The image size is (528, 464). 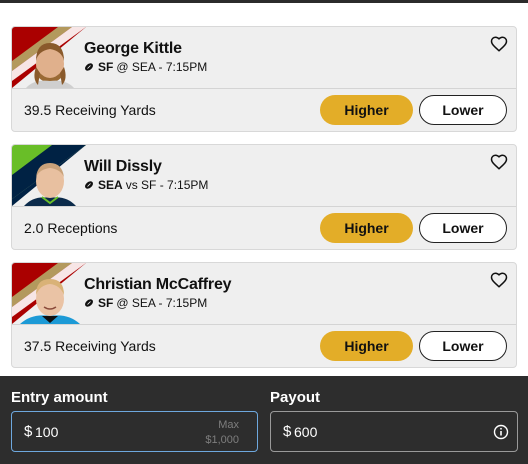 What do you see at coordinates (134, 431) in the screenshot?
I see `entry-amount-input: $ 100 Max $1,000` at bounding box center [134, 431].